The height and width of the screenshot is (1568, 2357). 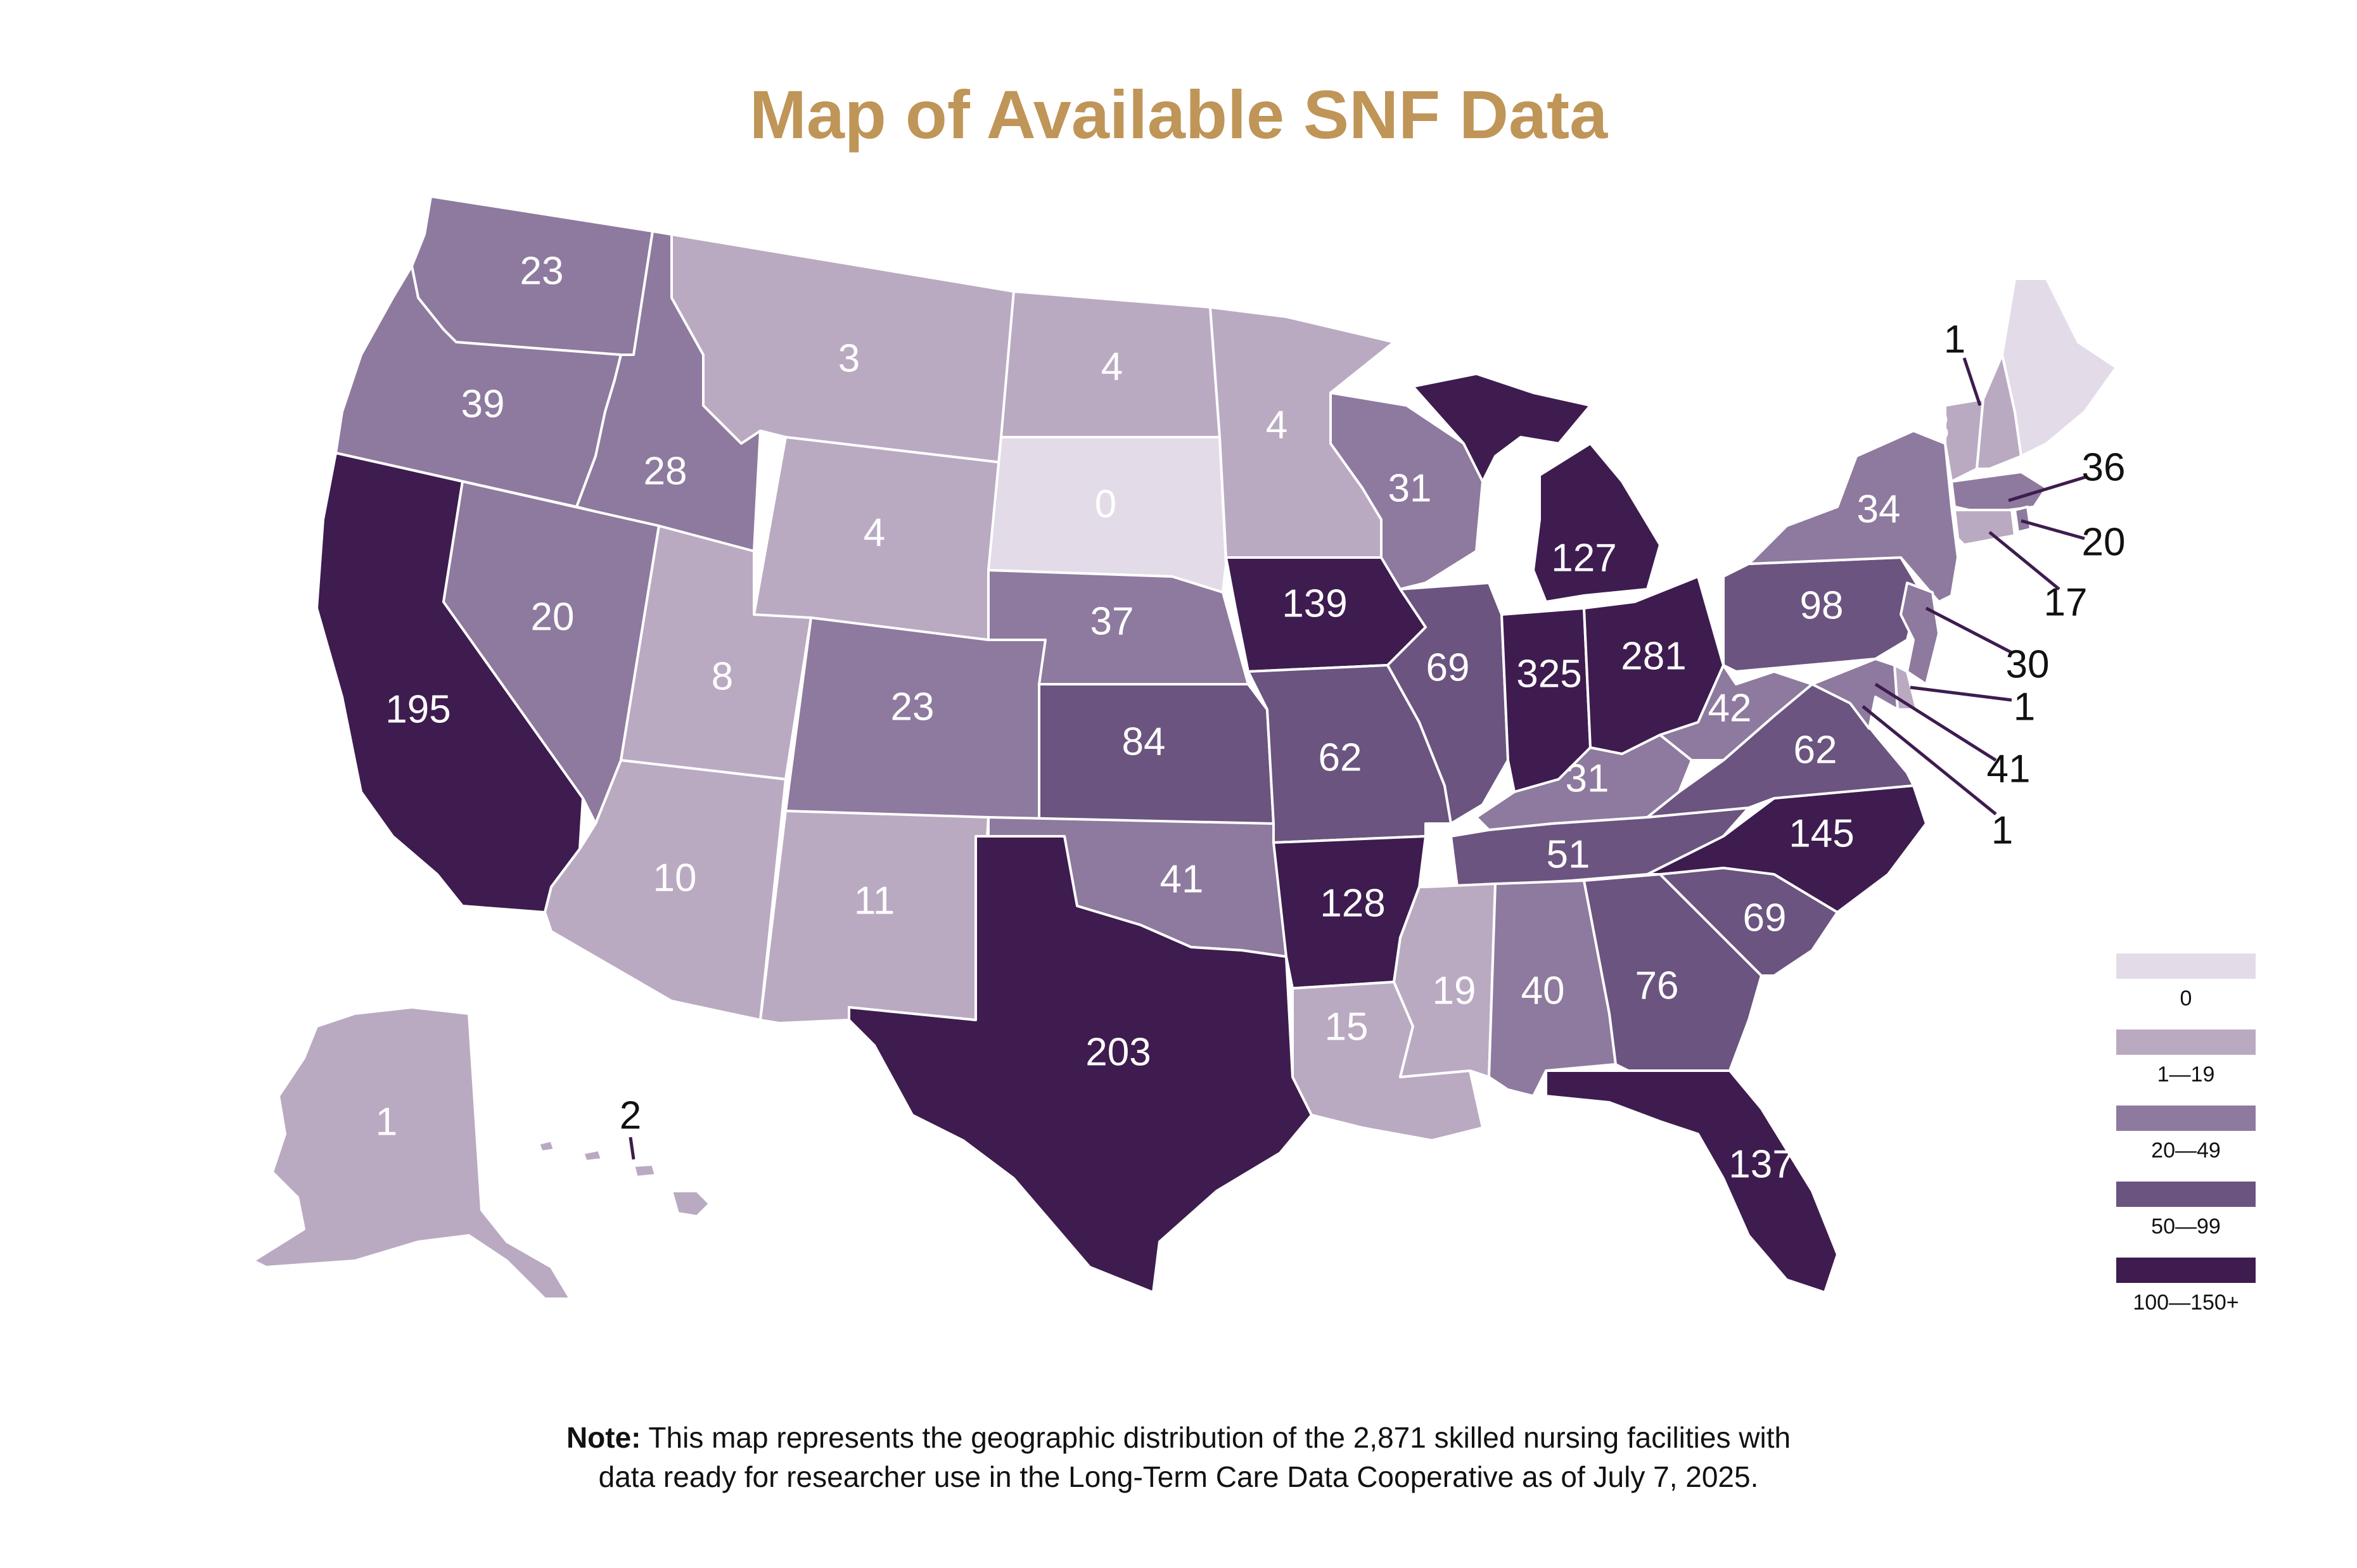 What do you see at coordinates (1984, 527) in the screenshot?
I see `state-ct` at bounding box center [1984, 527].